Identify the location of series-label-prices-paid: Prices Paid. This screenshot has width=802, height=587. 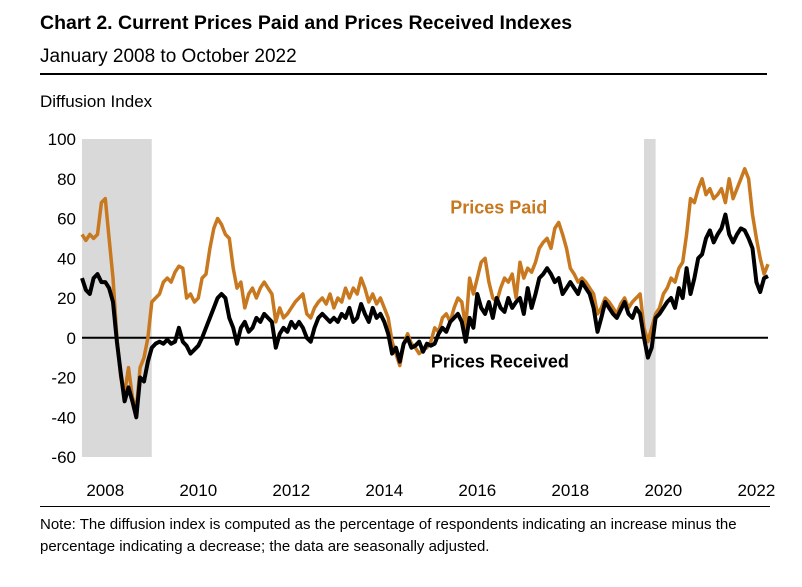
(498, 208).